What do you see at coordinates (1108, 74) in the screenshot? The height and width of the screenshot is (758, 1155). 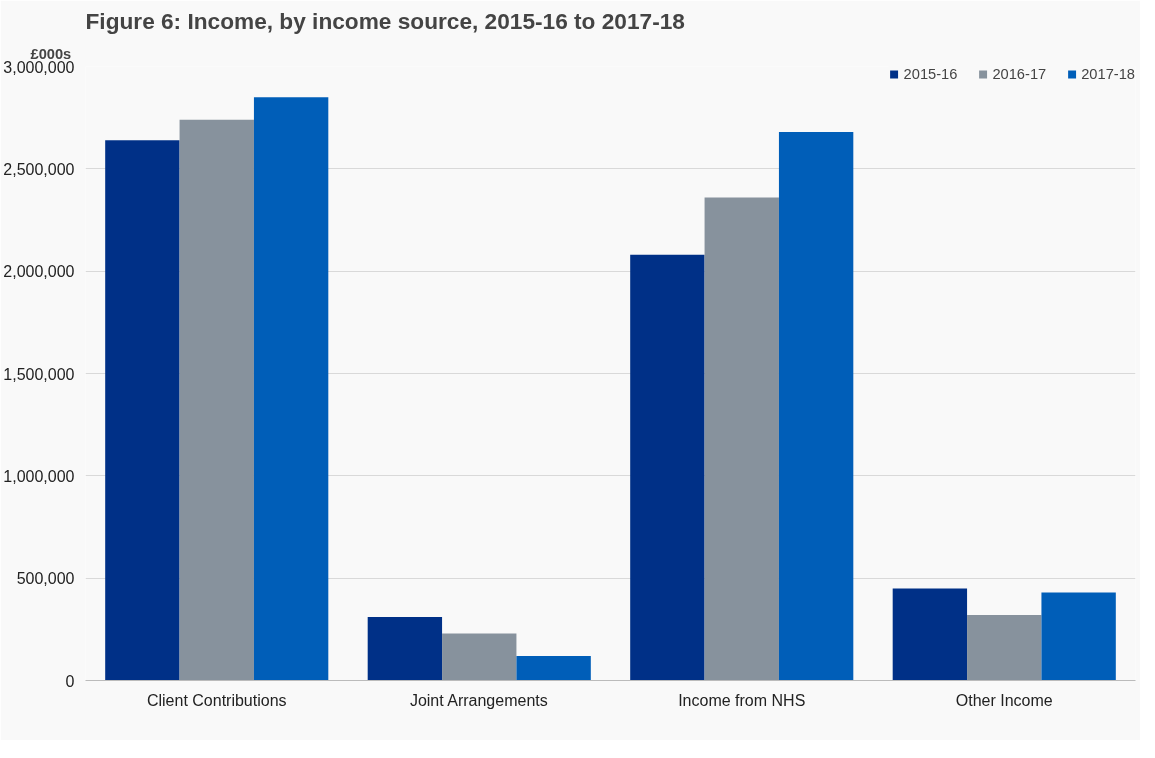 I see `legend-label: 2017-18` at bounding box center [1108, 74].